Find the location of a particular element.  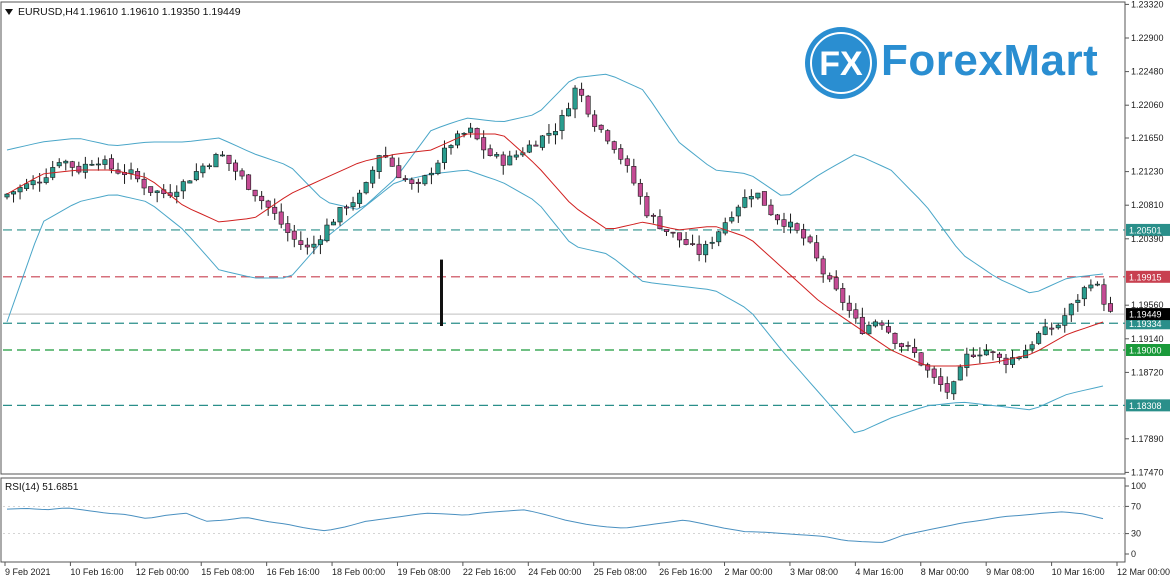

dropdown-triangle-icon is located at coordinates (9, 12).